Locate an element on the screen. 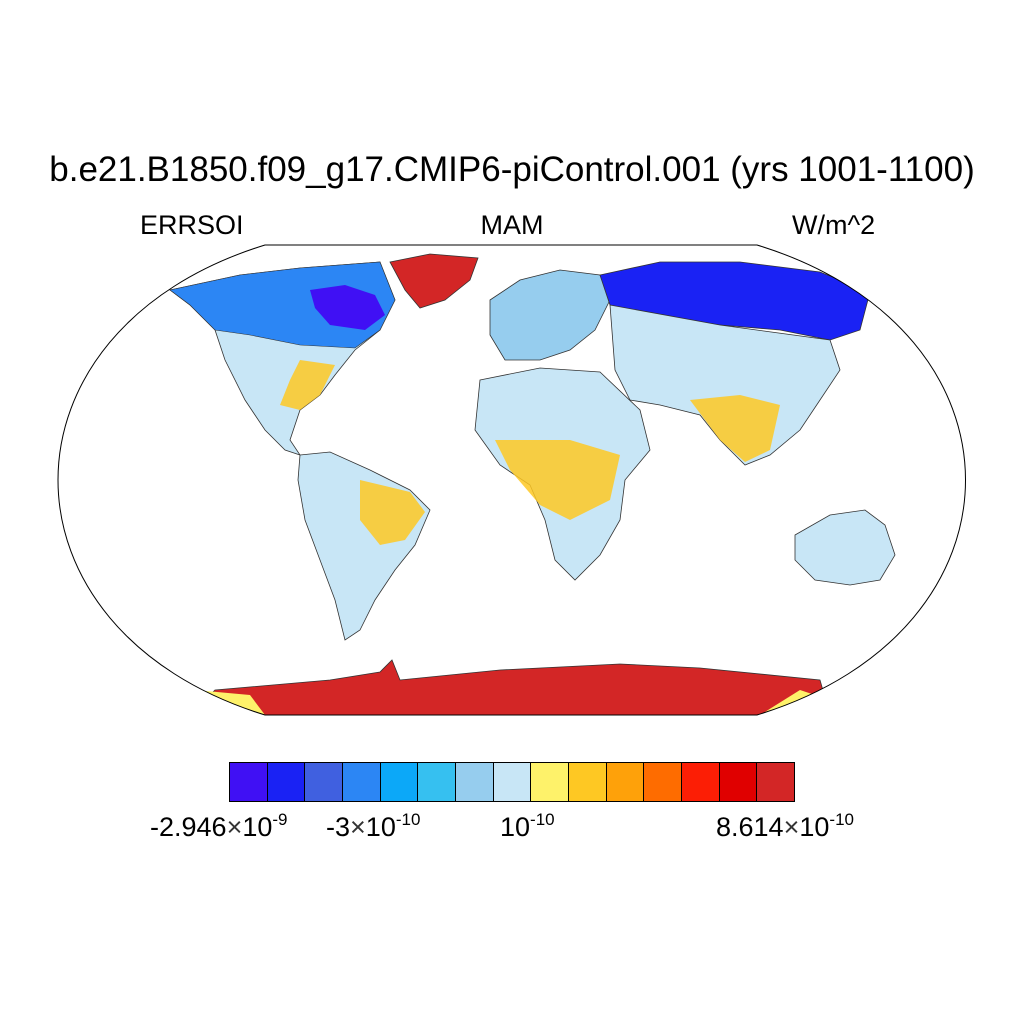  colorbar-label-max: 8.614×10⁻¹⁰ is located at coordinates (785, 826).